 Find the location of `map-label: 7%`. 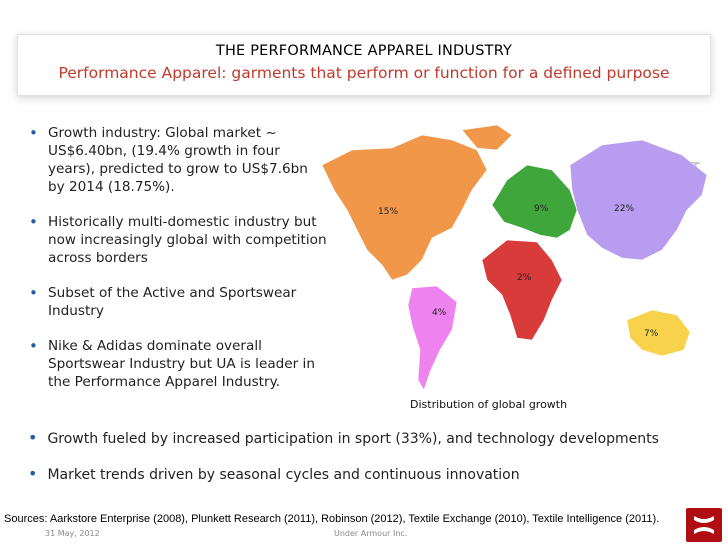

map-label: 7% is located at coordinates (651, 334).